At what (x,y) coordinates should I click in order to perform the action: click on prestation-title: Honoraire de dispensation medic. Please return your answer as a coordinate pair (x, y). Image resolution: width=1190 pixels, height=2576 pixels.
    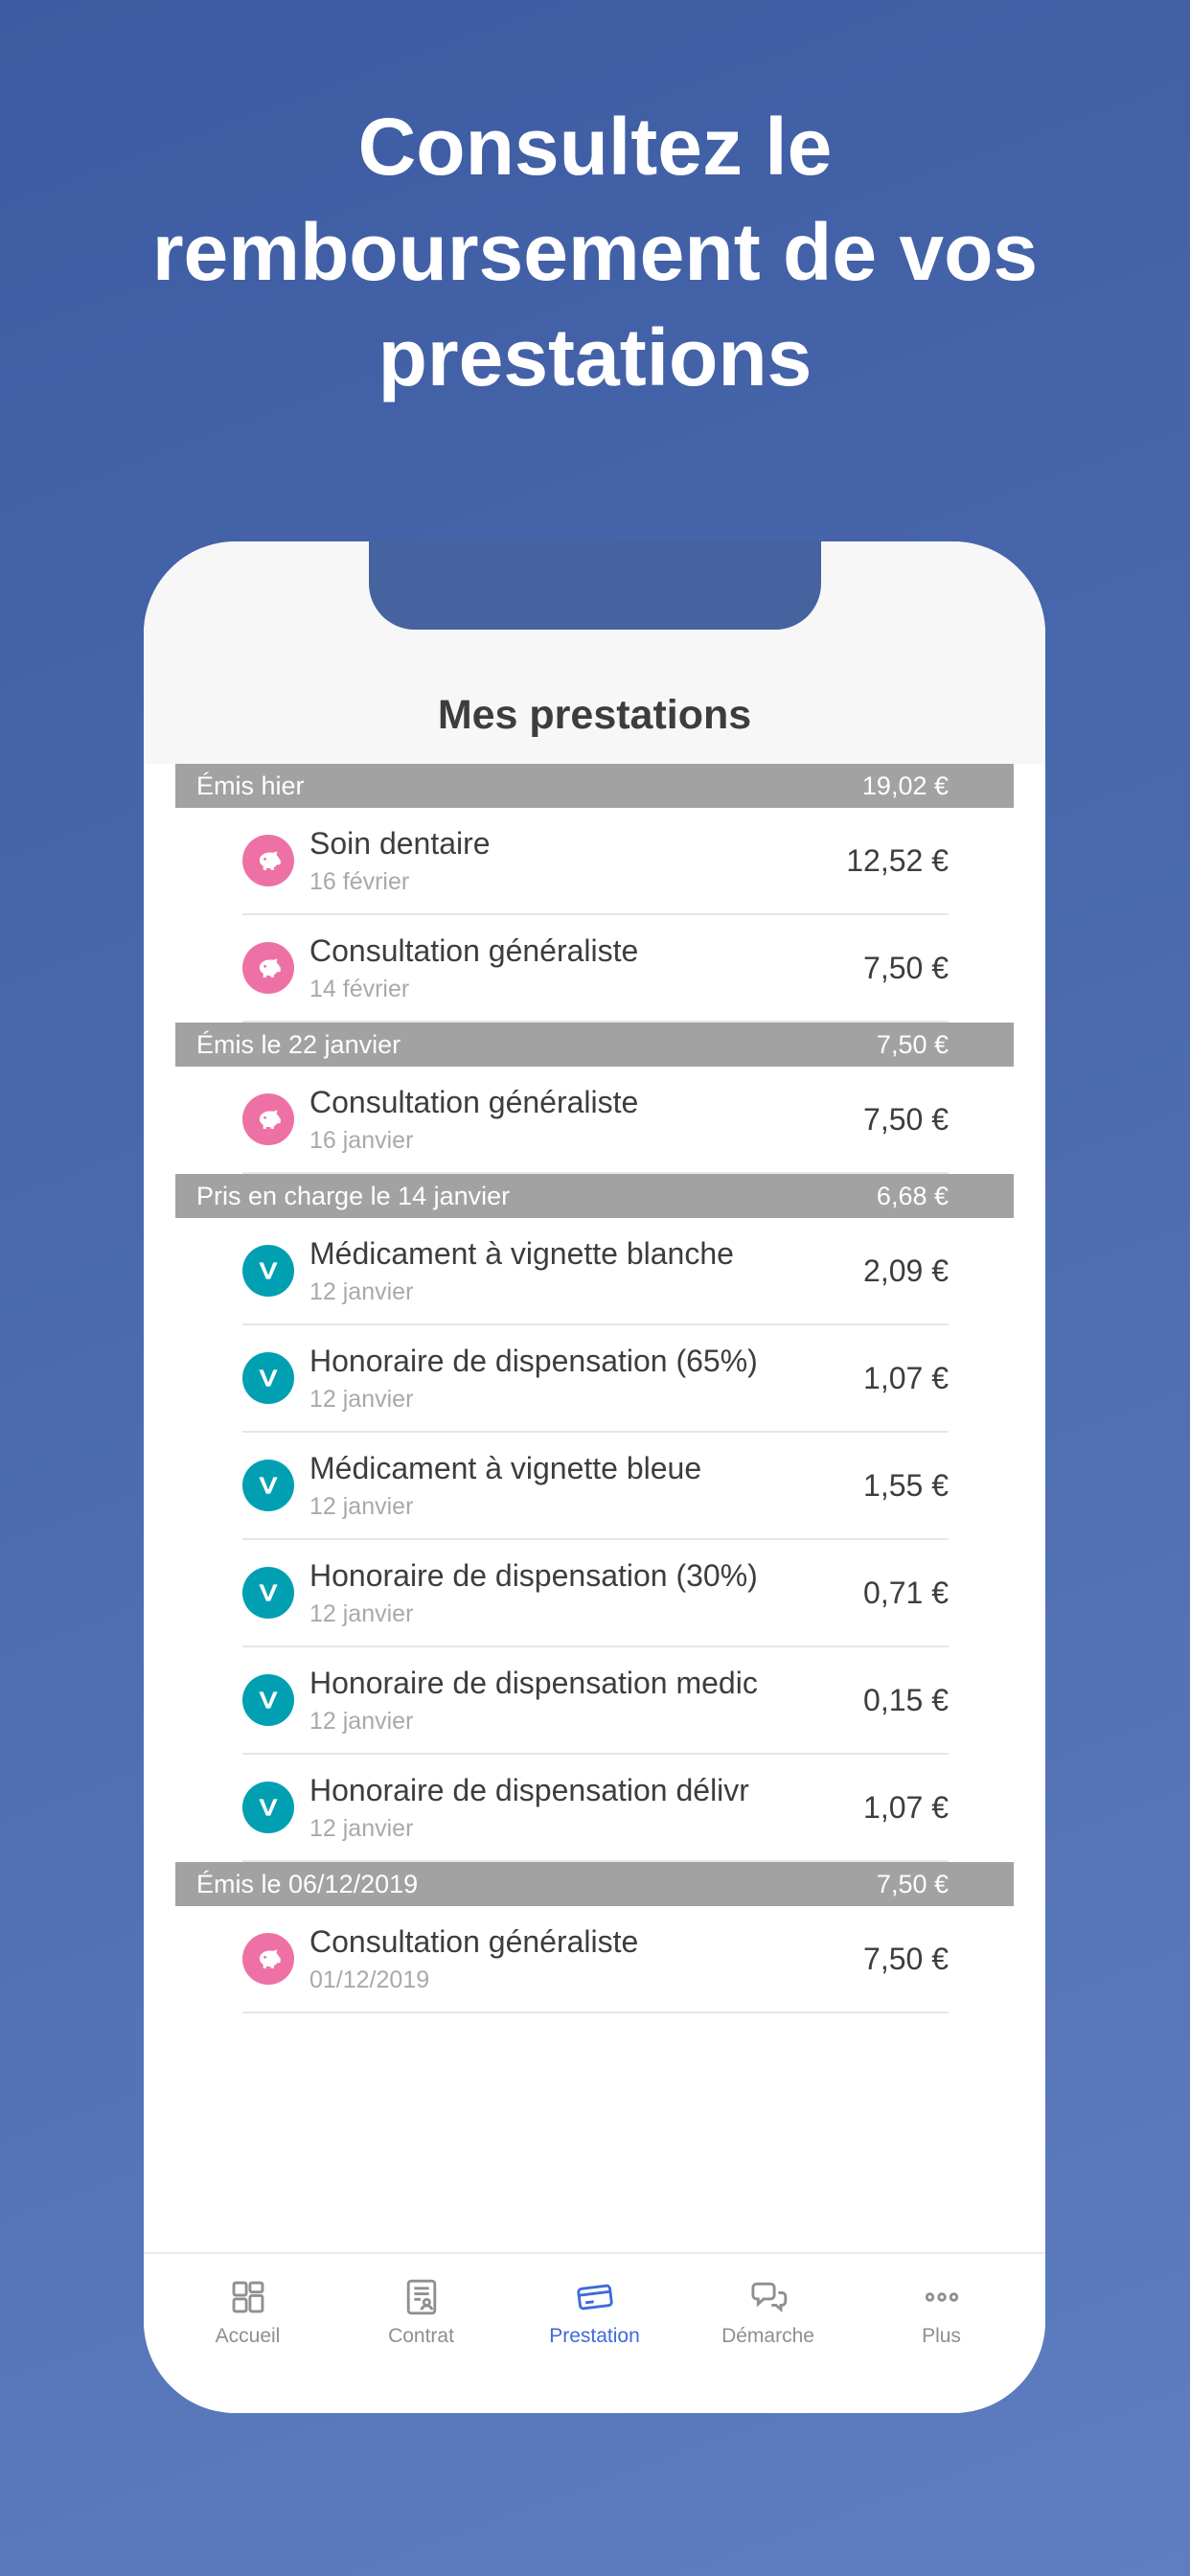
    Looking at the image, I should click on (533, 1682).